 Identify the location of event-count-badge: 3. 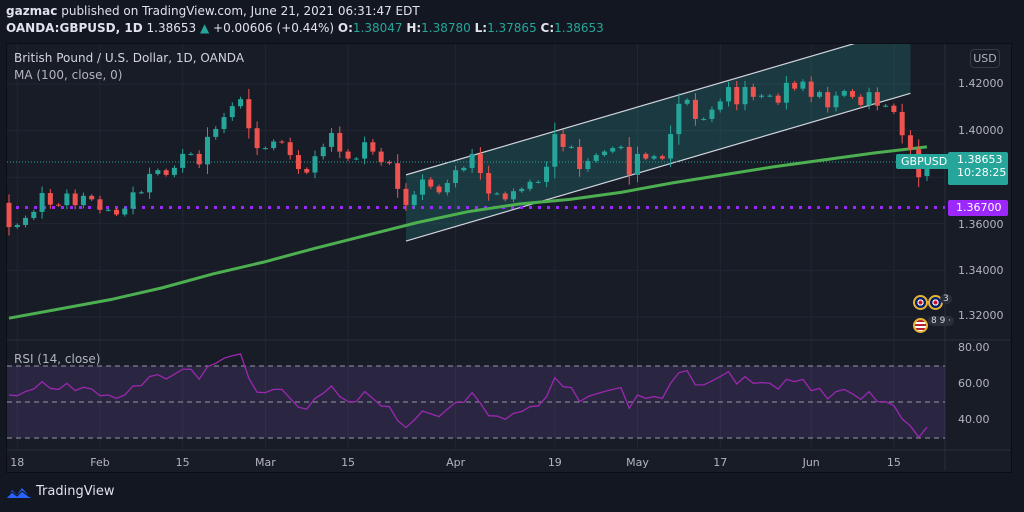
(946, 299).